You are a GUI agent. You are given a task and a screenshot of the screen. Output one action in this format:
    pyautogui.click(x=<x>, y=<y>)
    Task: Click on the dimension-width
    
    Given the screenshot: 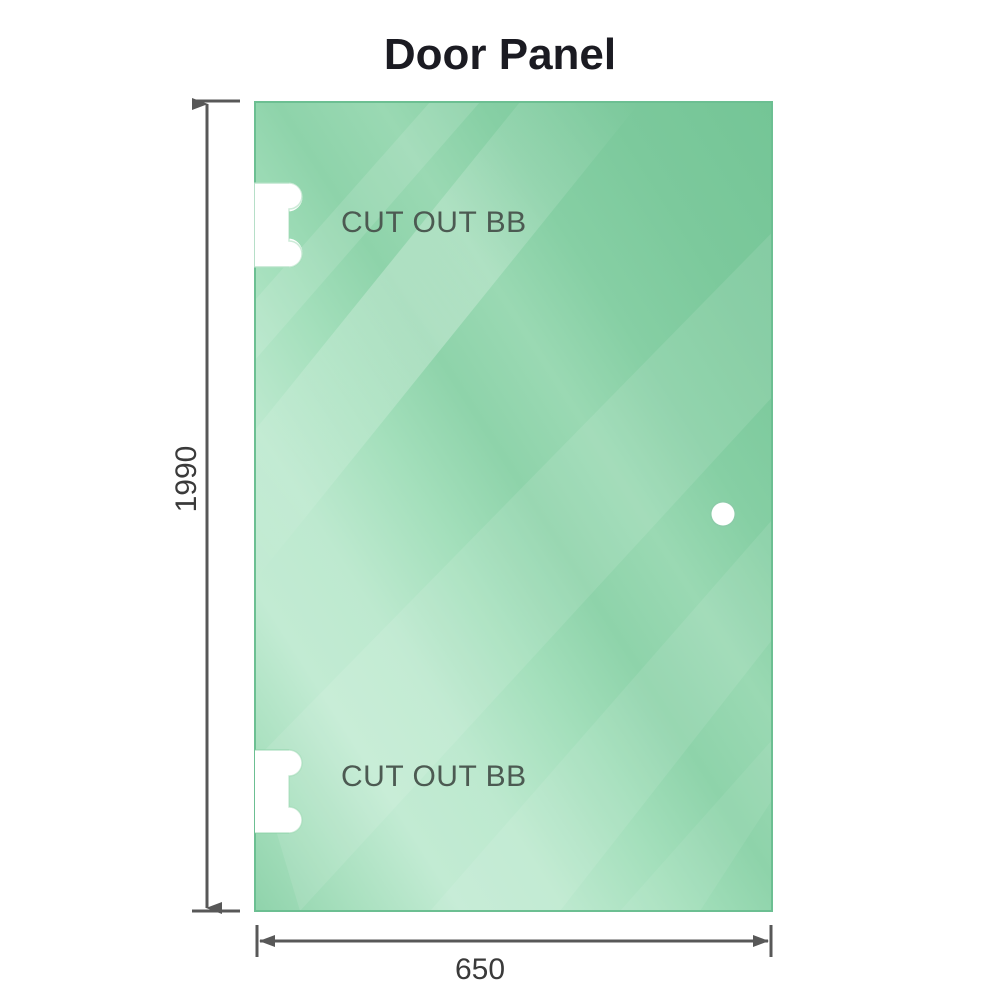 What is the action you would take?
    pyautogui.click(x=514, y=941)
    